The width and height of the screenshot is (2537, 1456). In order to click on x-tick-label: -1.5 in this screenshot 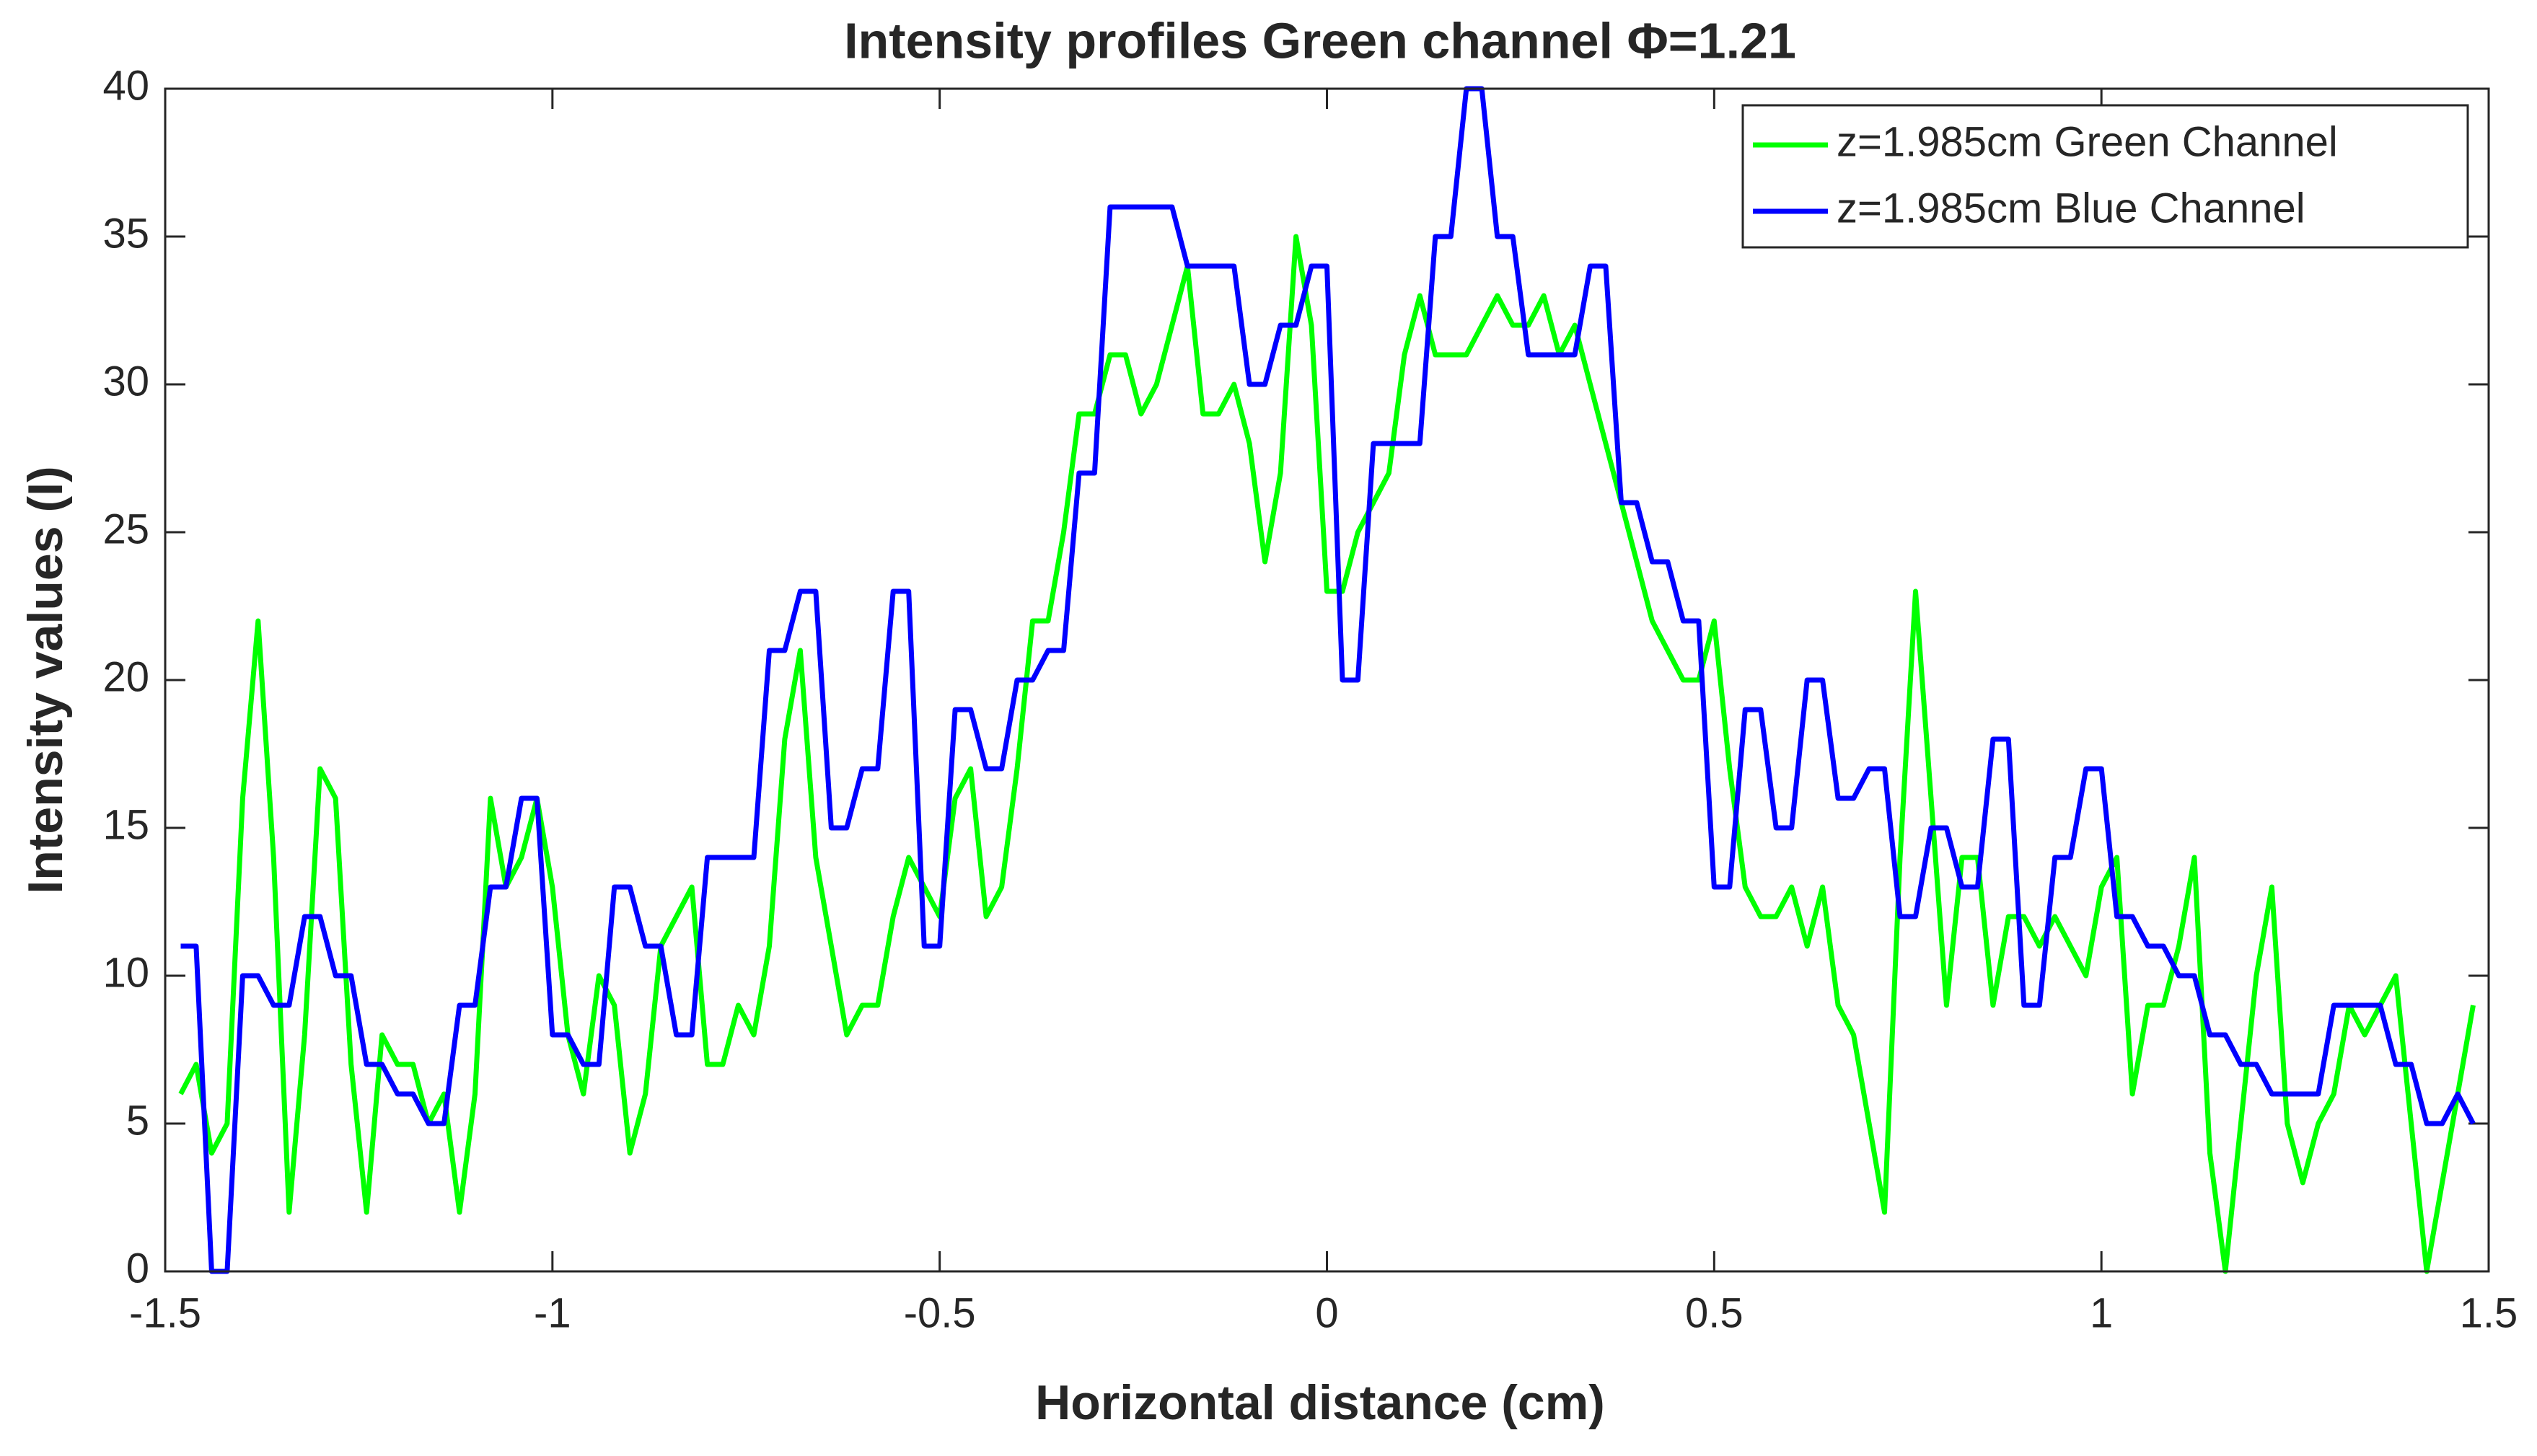, I will do `click(165, 1312)`.